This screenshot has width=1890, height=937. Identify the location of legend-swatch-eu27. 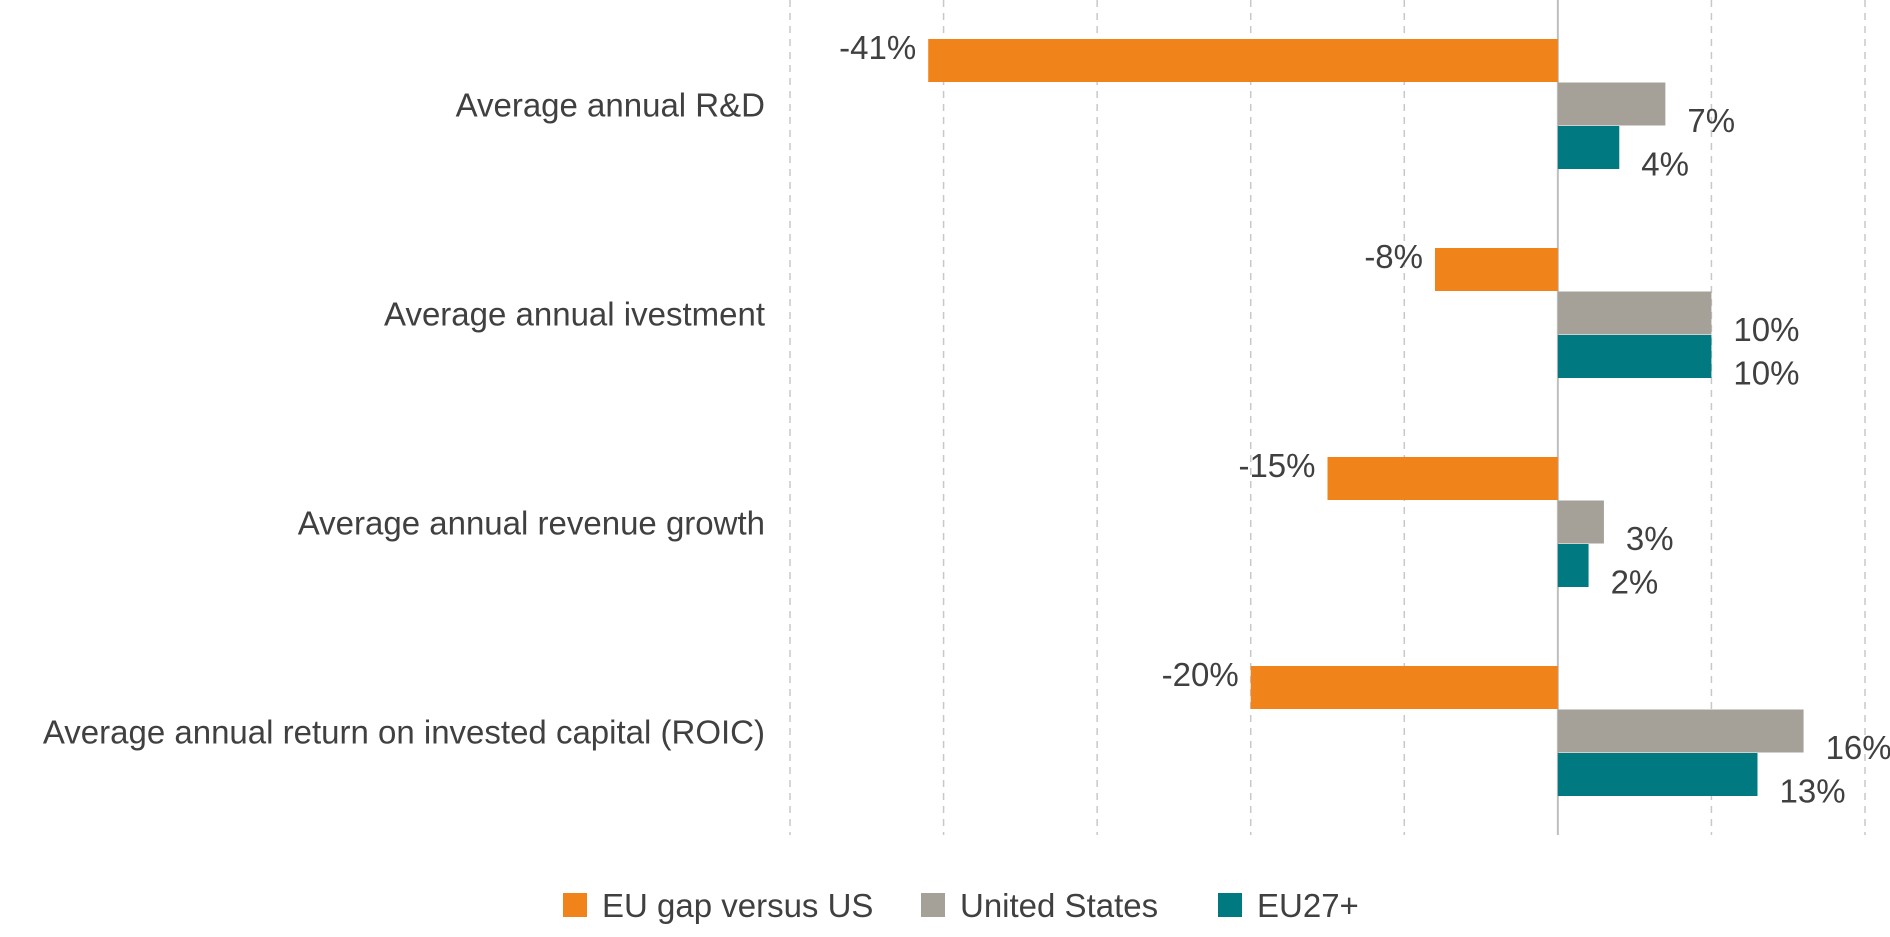
(1230, 905).